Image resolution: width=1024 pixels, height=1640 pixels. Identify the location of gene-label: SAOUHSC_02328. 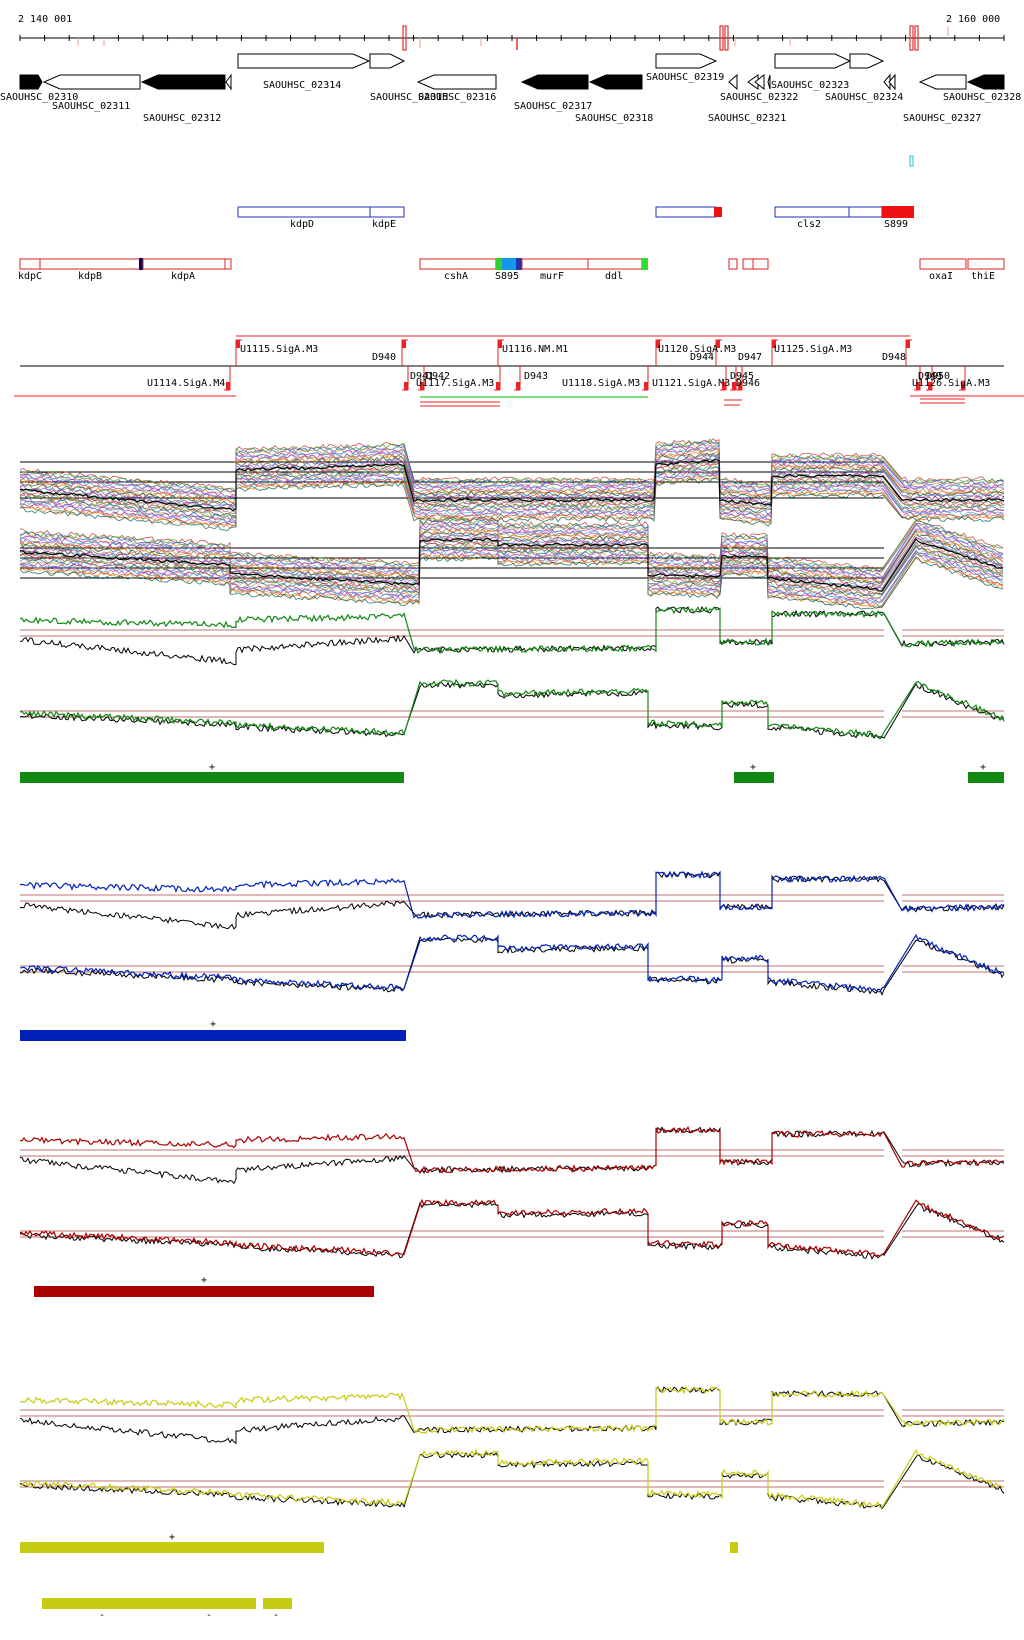
(982, 97).